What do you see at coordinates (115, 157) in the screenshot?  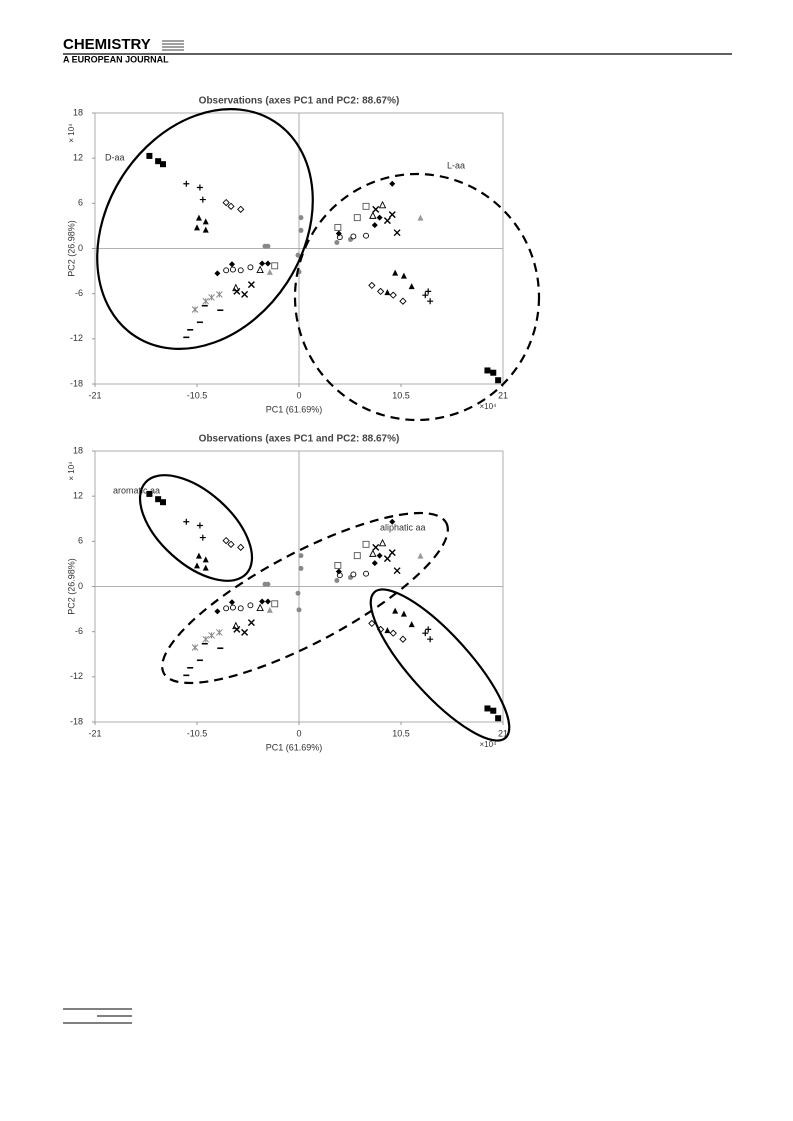 I see `annotation: D-aa` at bounding box center [115, 157].